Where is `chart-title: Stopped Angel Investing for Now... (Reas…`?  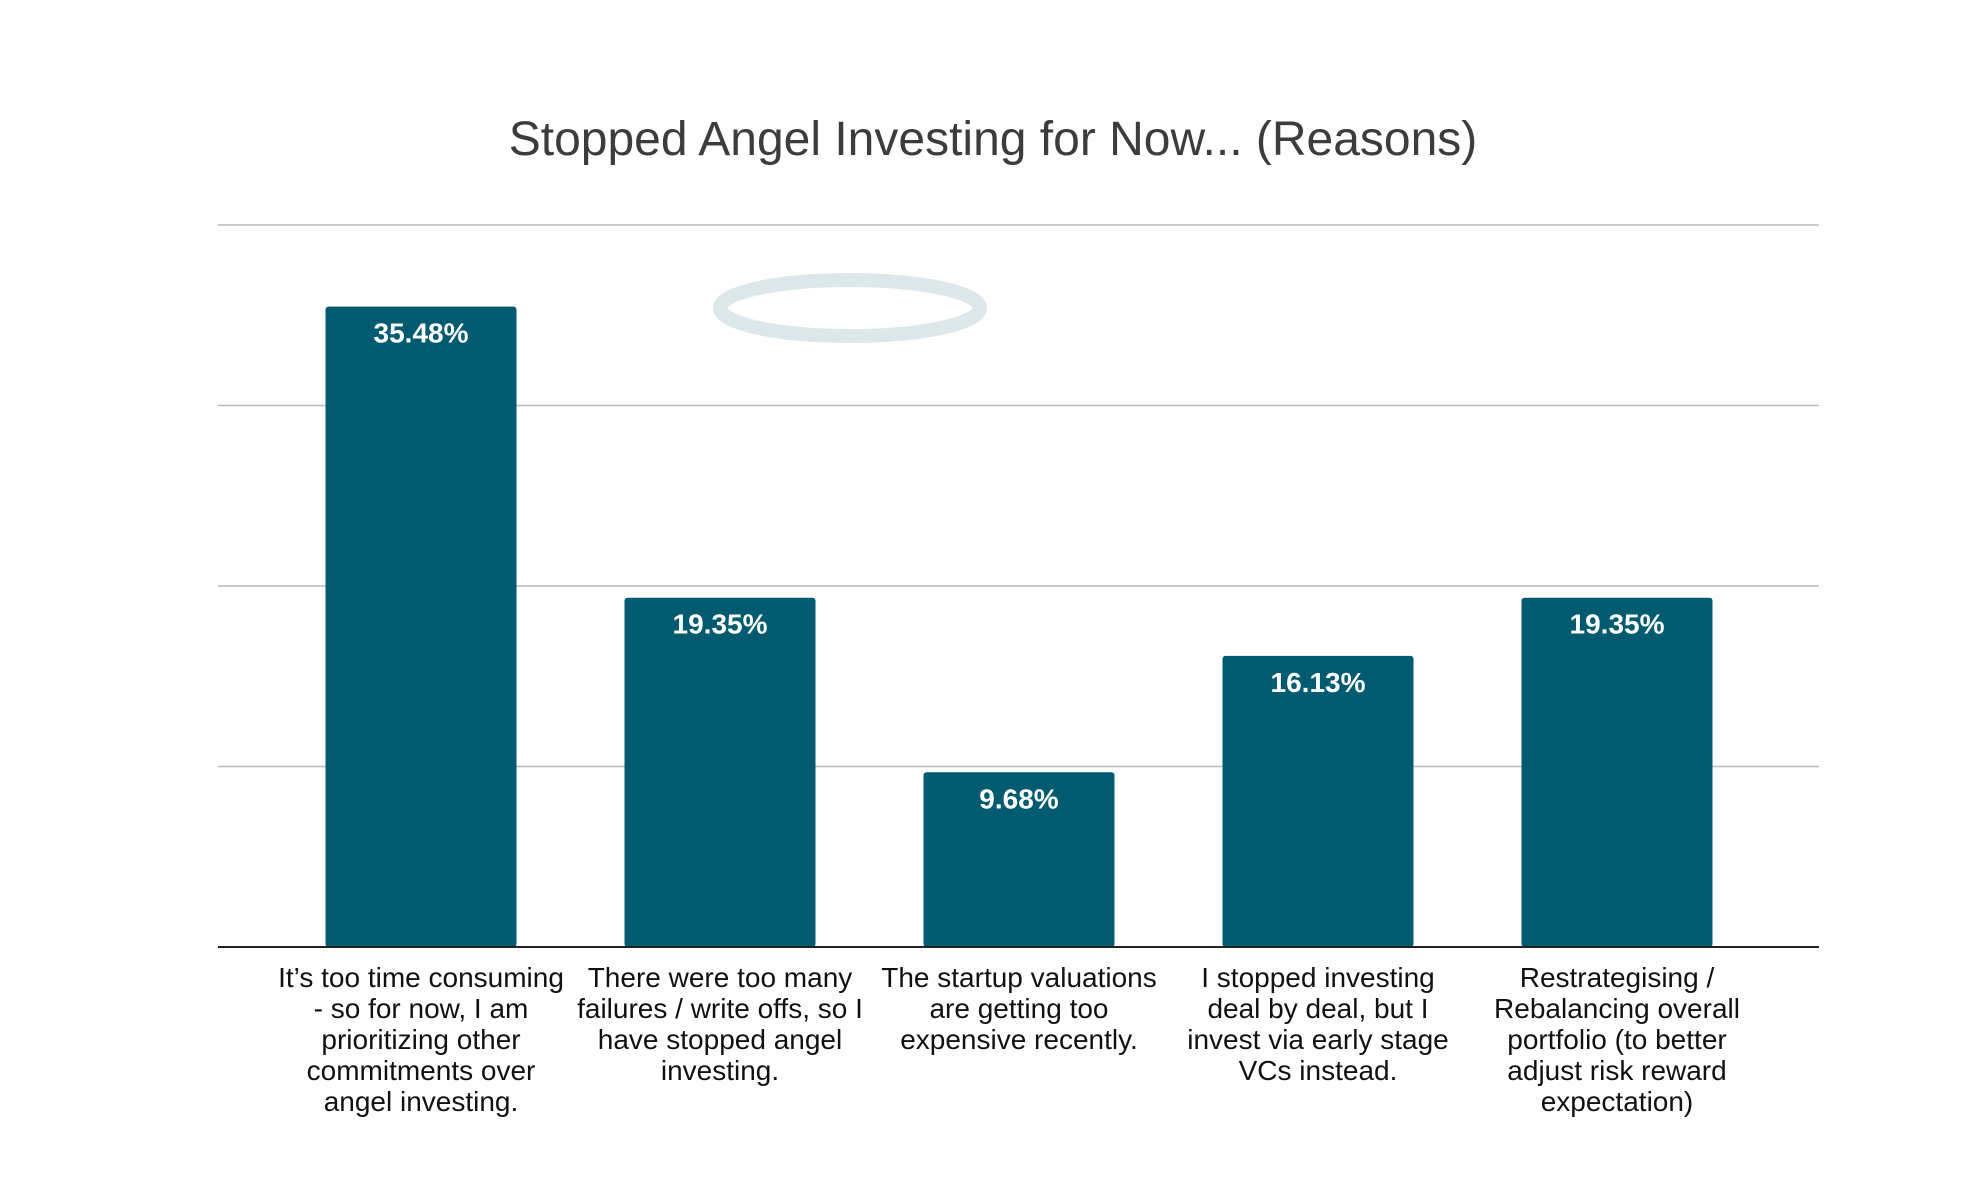
chart-title: Stopped Angel Investing for Now... (Reas… is located at coordinates (993, 139).